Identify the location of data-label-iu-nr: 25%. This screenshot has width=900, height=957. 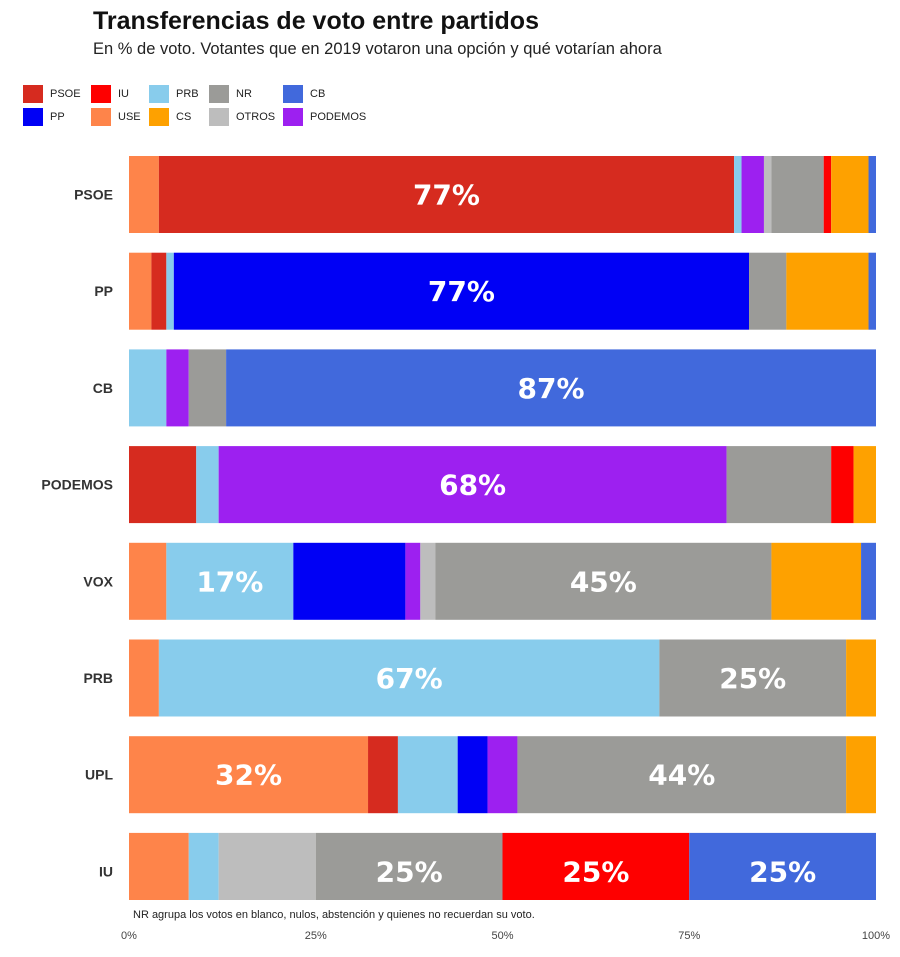
(409, 871).